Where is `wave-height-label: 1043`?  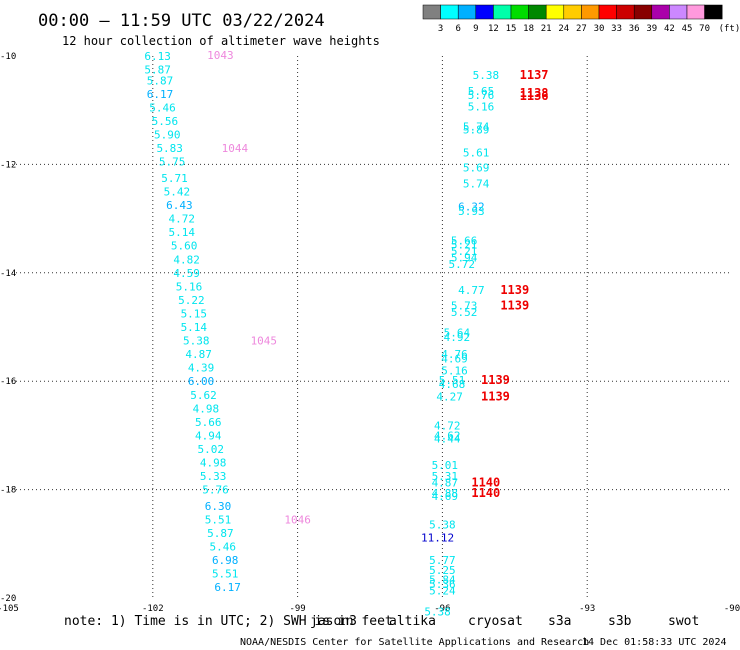
wave-height-label: 1043 is located at coordinates (220, 55).